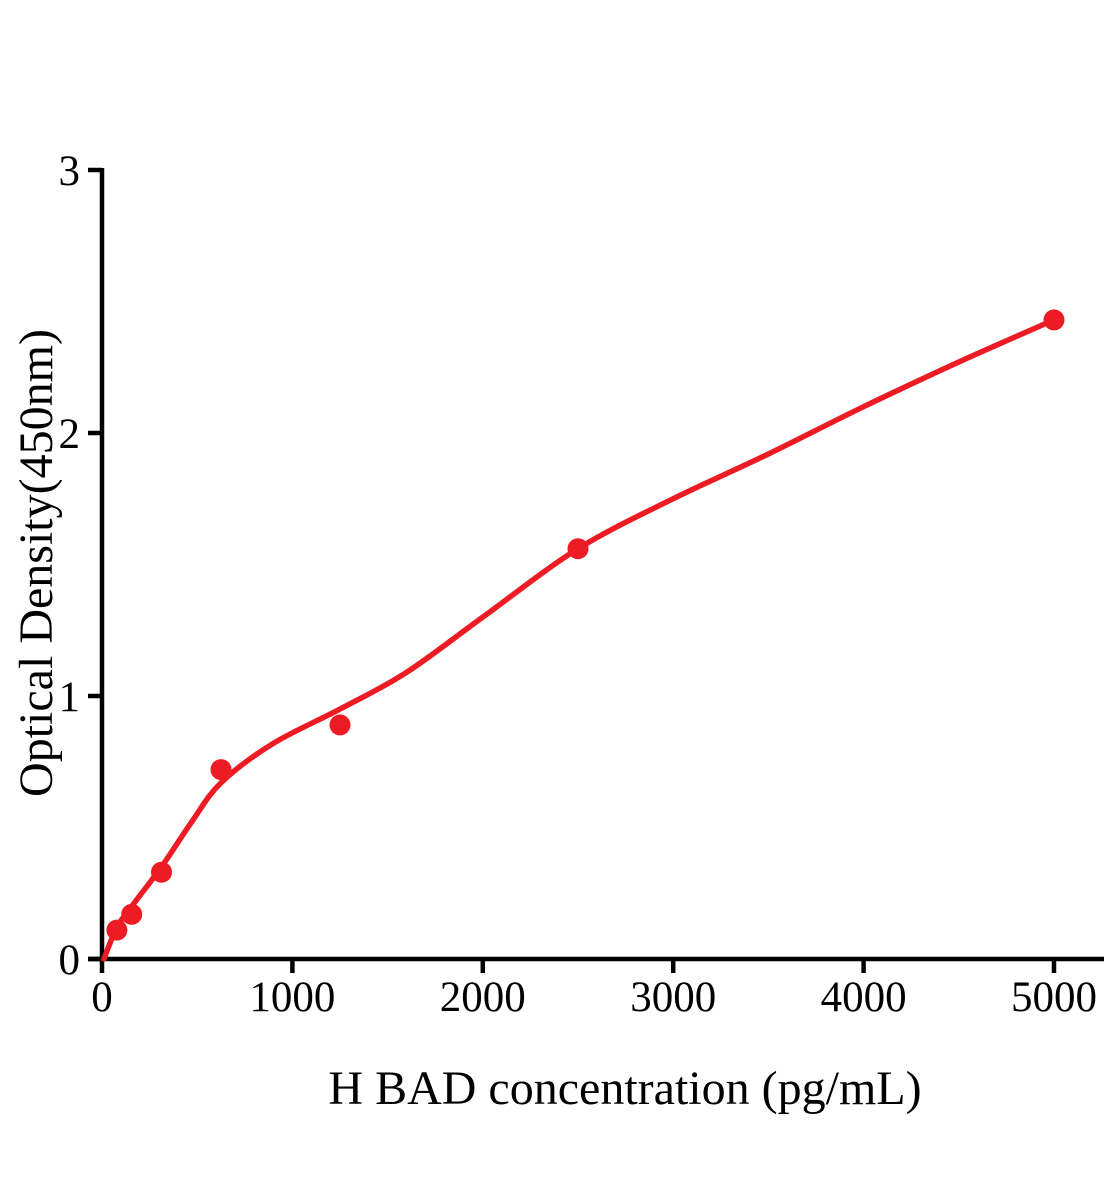  Describe the element at coordinates (1054, 997) in the screenshot. I see `x-tick-label: 5000` at that location.